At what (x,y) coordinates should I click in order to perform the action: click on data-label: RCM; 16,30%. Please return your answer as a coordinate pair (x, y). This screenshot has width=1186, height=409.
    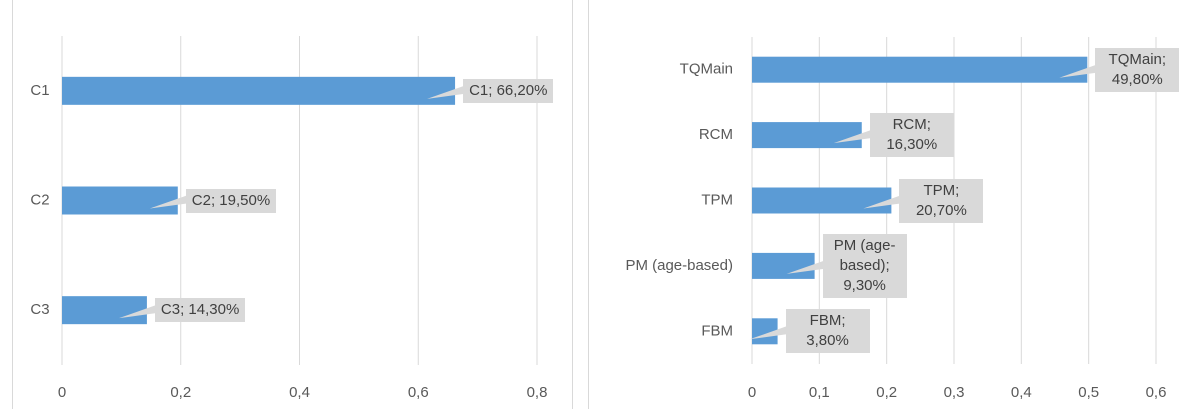
    Looking at the image, I should click on (911, 135).